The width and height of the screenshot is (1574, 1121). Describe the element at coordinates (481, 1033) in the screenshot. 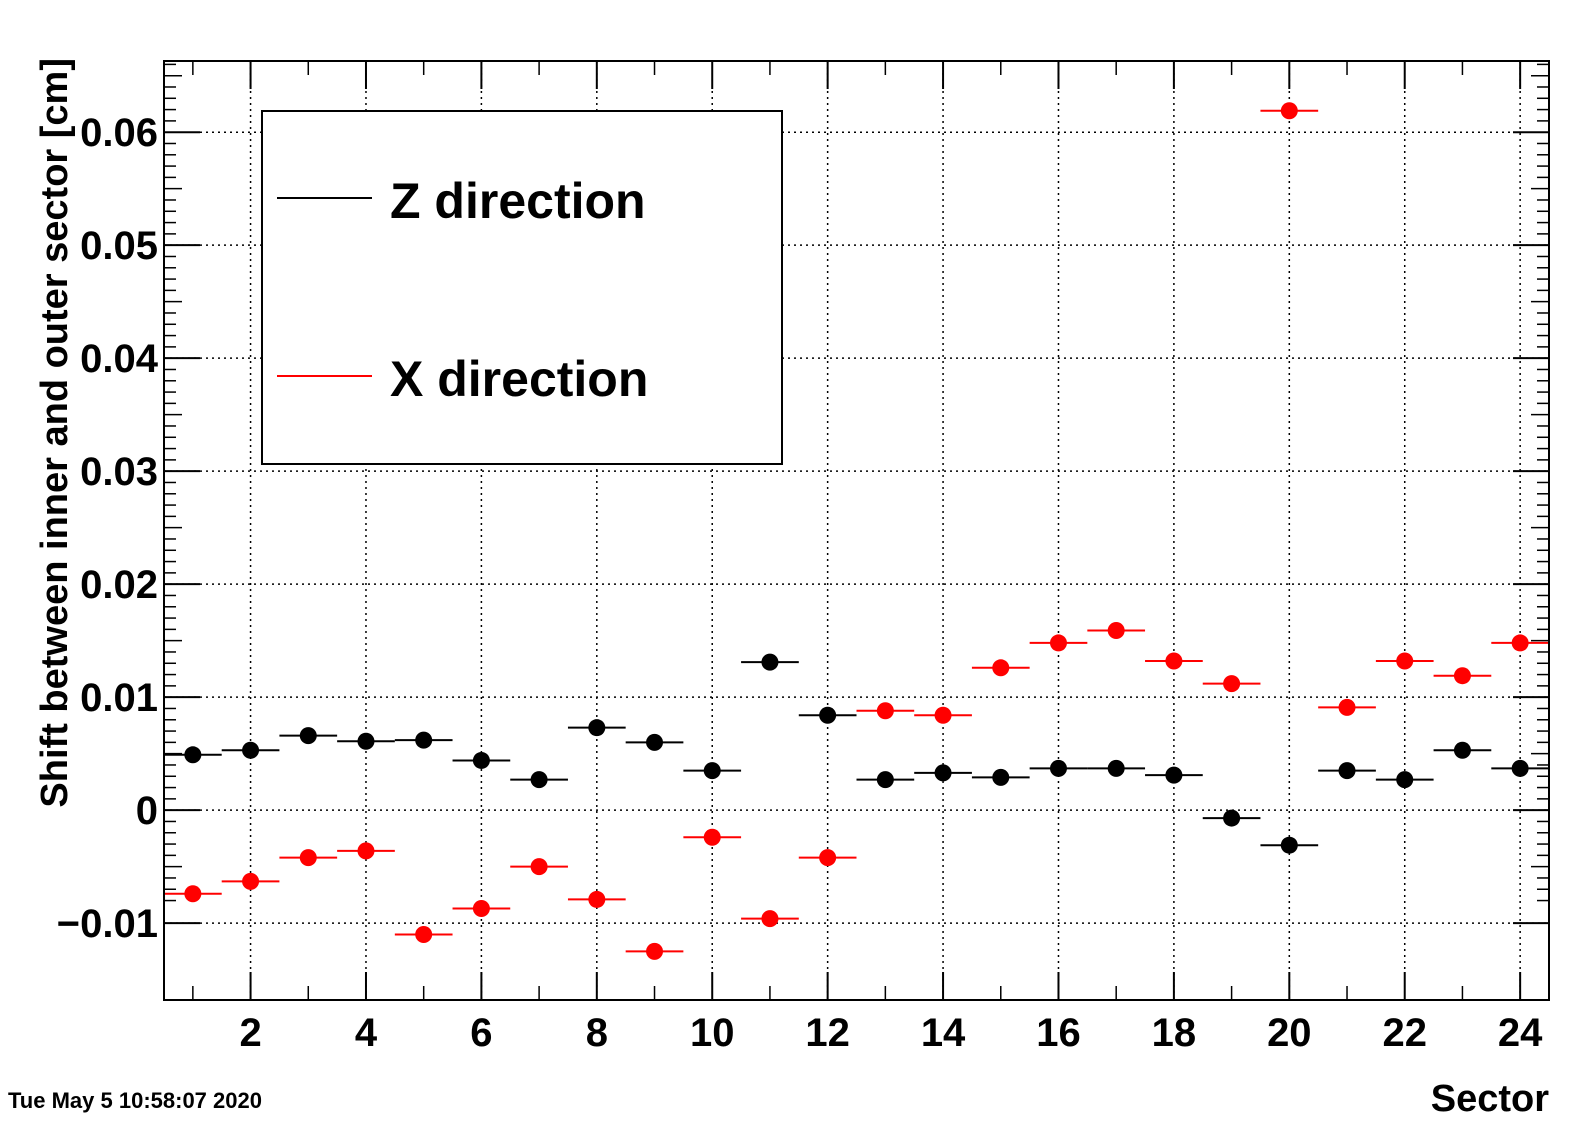

I see `x-tick-label: 6` at that location.